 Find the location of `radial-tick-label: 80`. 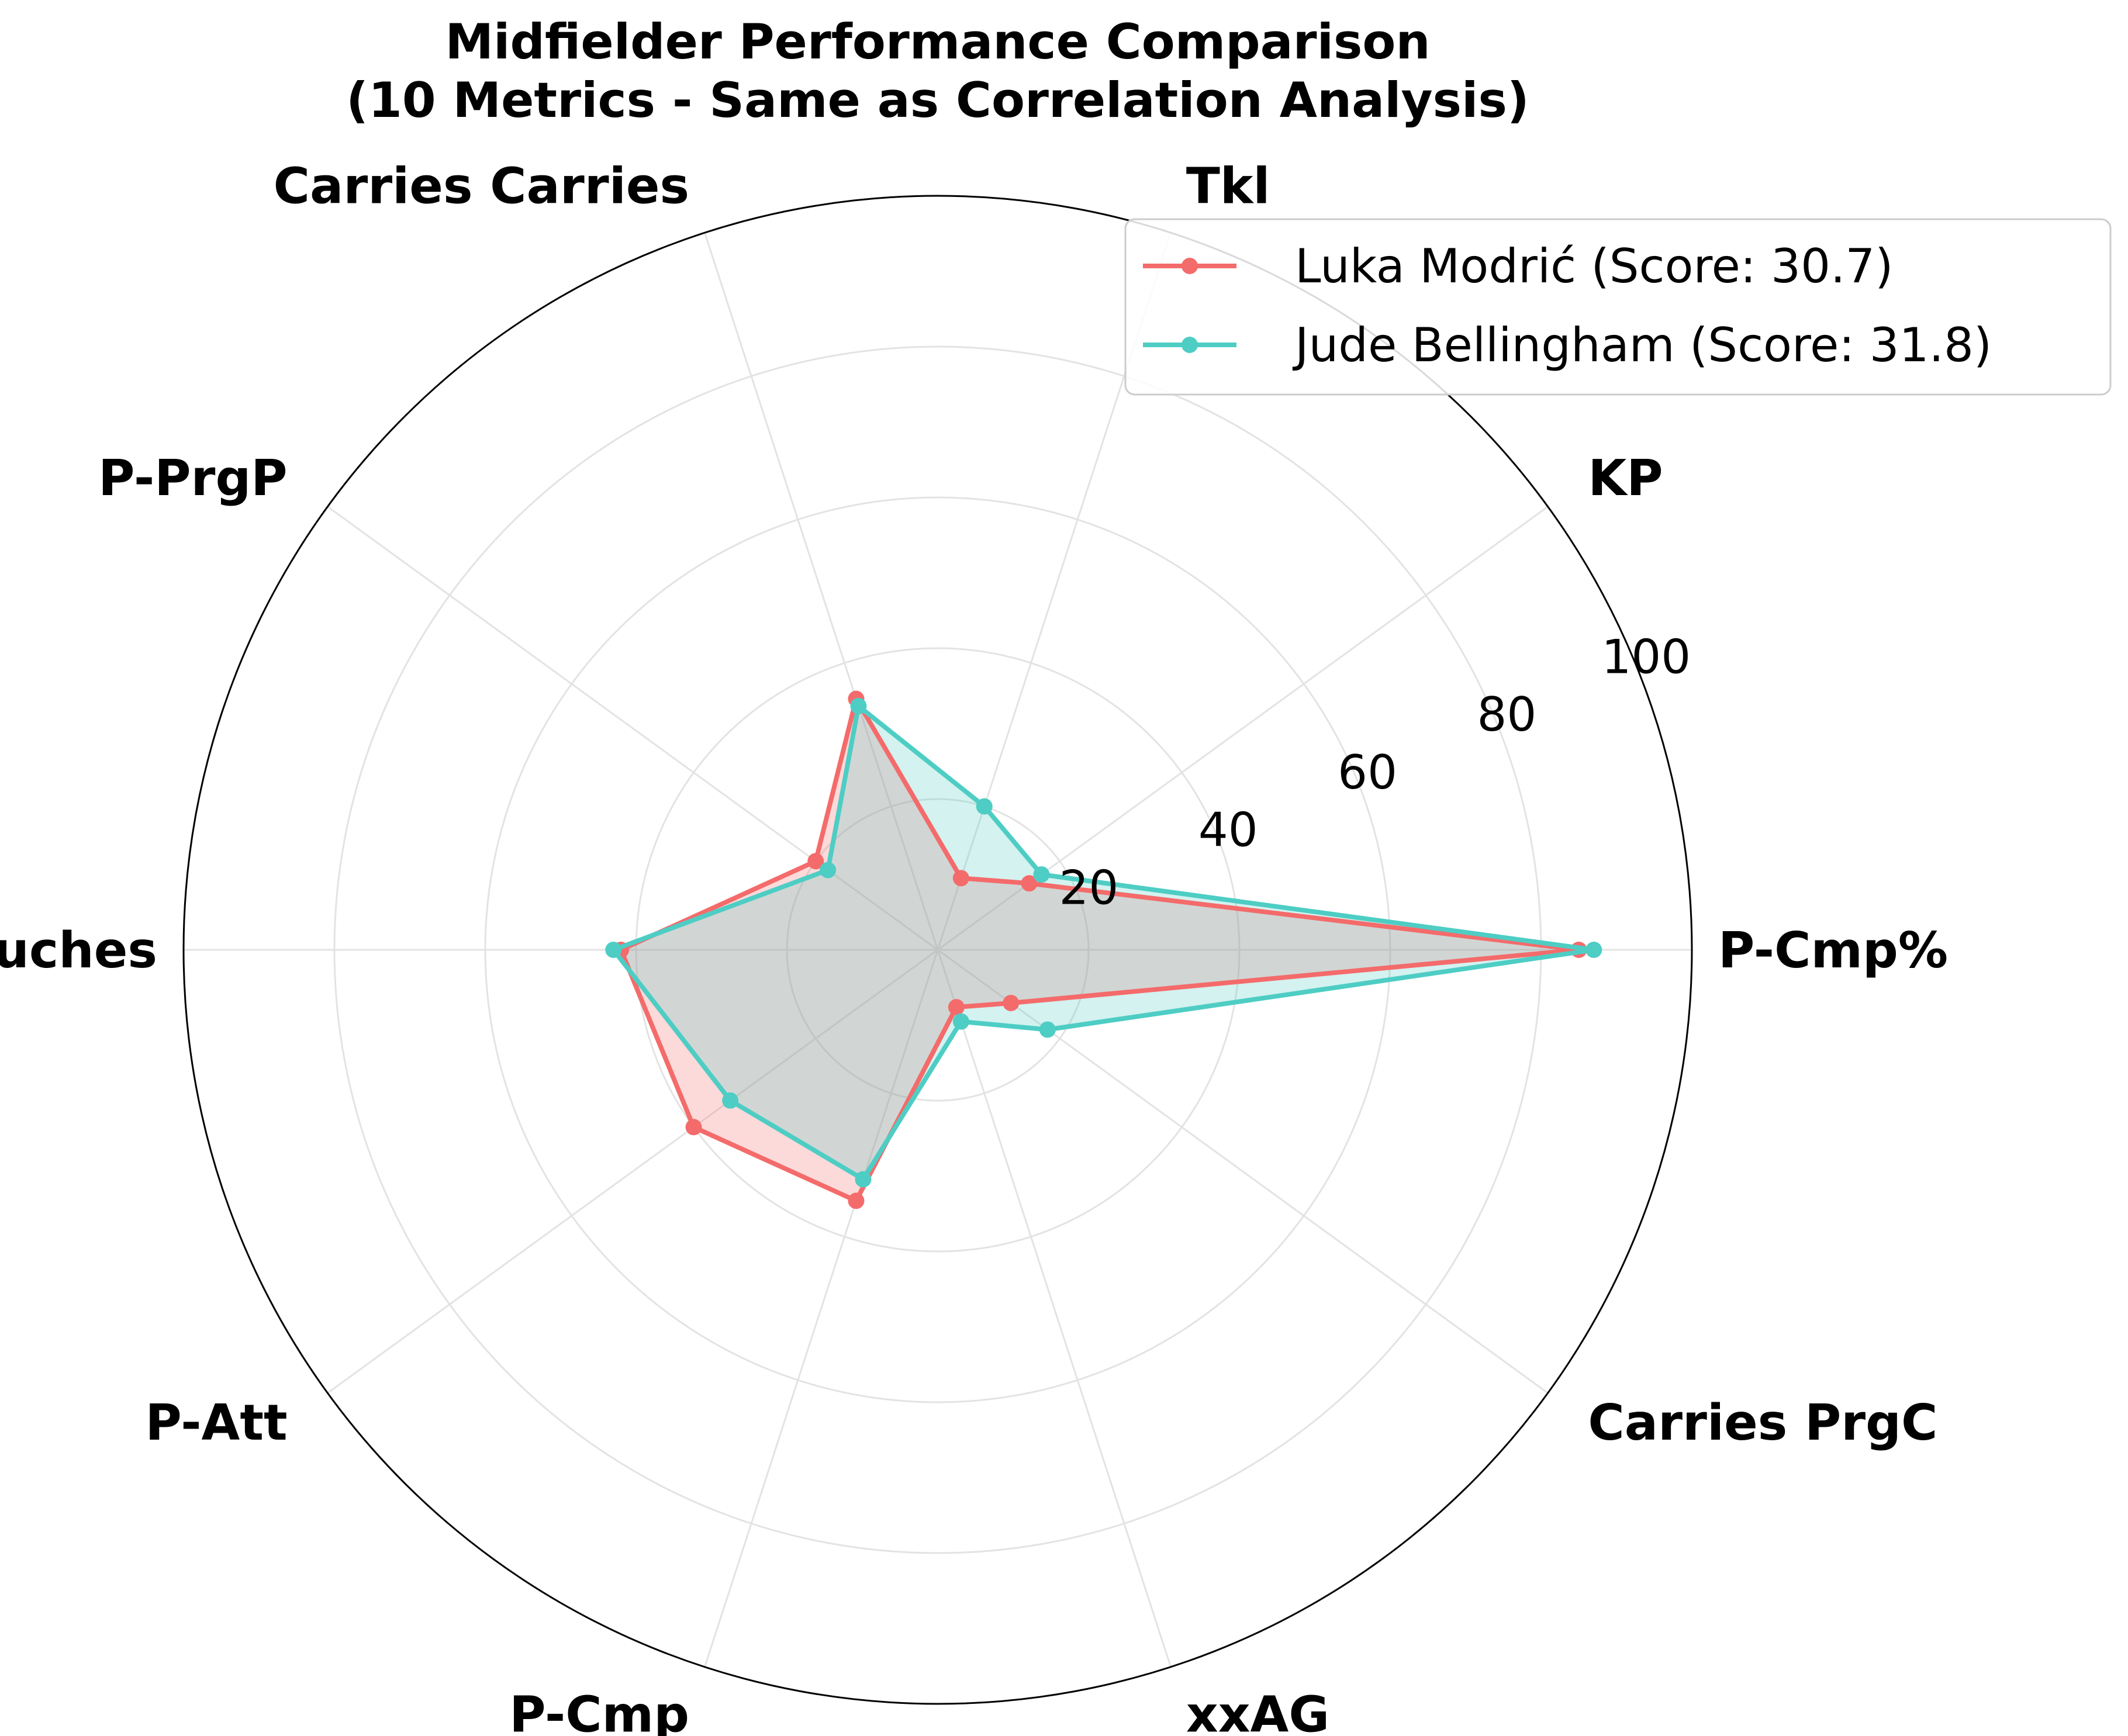

radial-tick-label: 80 is located at coordinates (1507, 714).